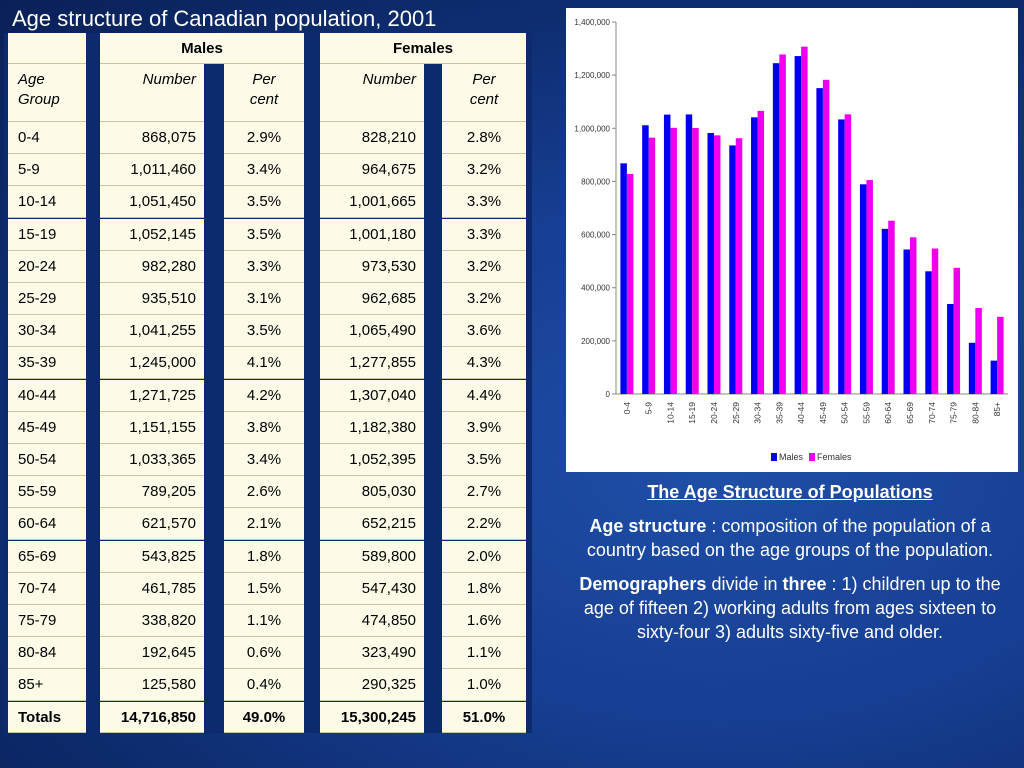 The height and width of the screenshot is (768, 1024). I want to click on males-number-cell: 125,580, so click(152, 685).